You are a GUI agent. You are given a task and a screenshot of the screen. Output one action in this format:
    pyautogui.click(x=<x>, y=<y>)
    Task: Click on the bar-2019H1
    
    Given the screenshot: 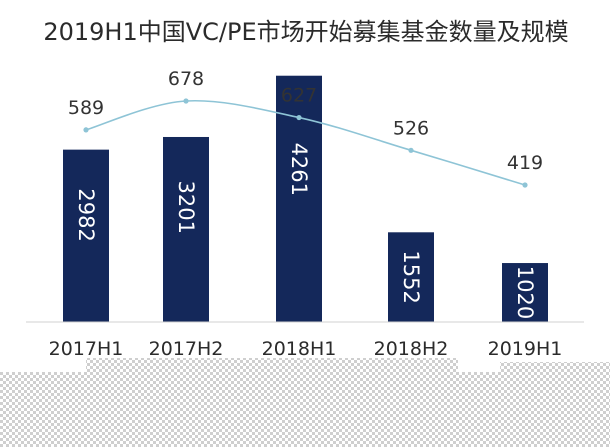 What is the action you would take?
    pyautogui.click(x=525, y=292)
    